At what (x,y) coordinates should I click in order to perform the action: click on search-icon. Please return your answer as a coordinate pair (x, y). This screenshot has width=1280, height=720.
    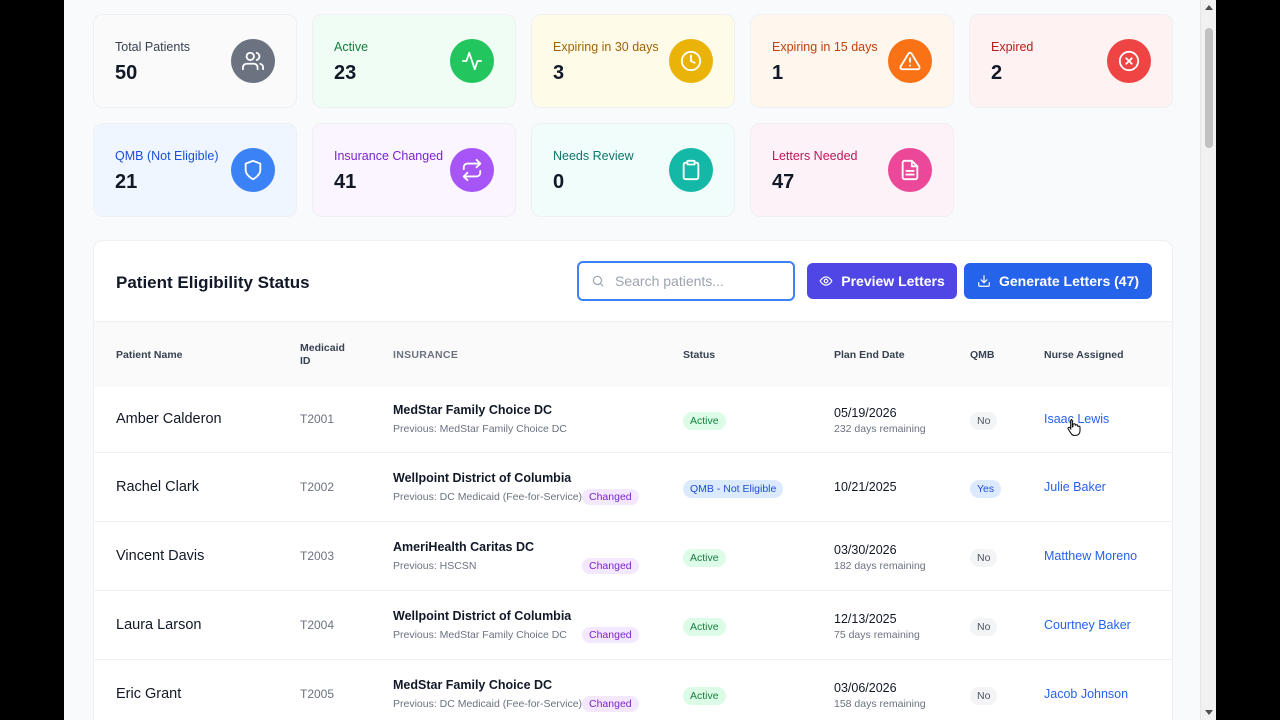
    Looking at the image, I should click on (598, 281).